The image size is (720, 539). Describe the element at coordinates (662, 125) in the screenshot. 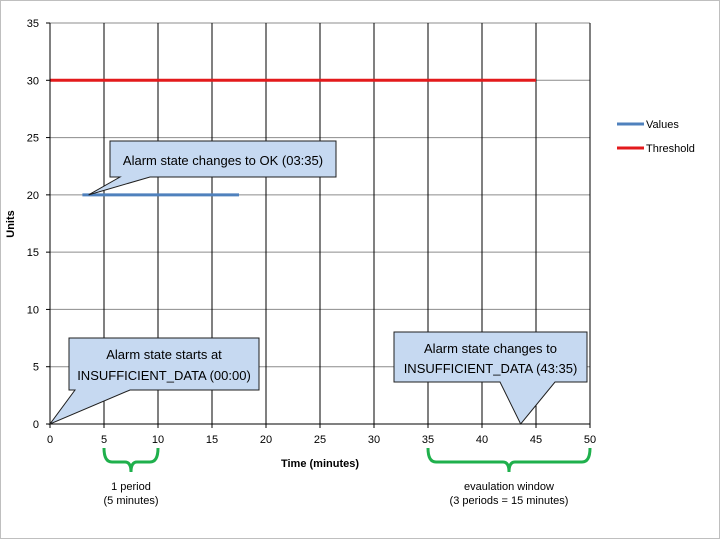

I see `legend-label-values: Values` at that location.